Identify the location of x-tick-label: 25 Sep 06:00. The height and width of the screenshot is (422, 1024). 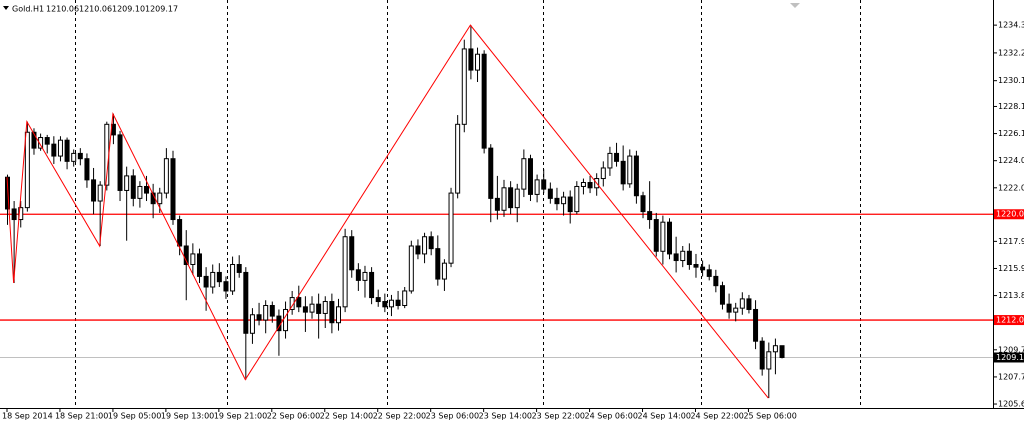
(769, 416).